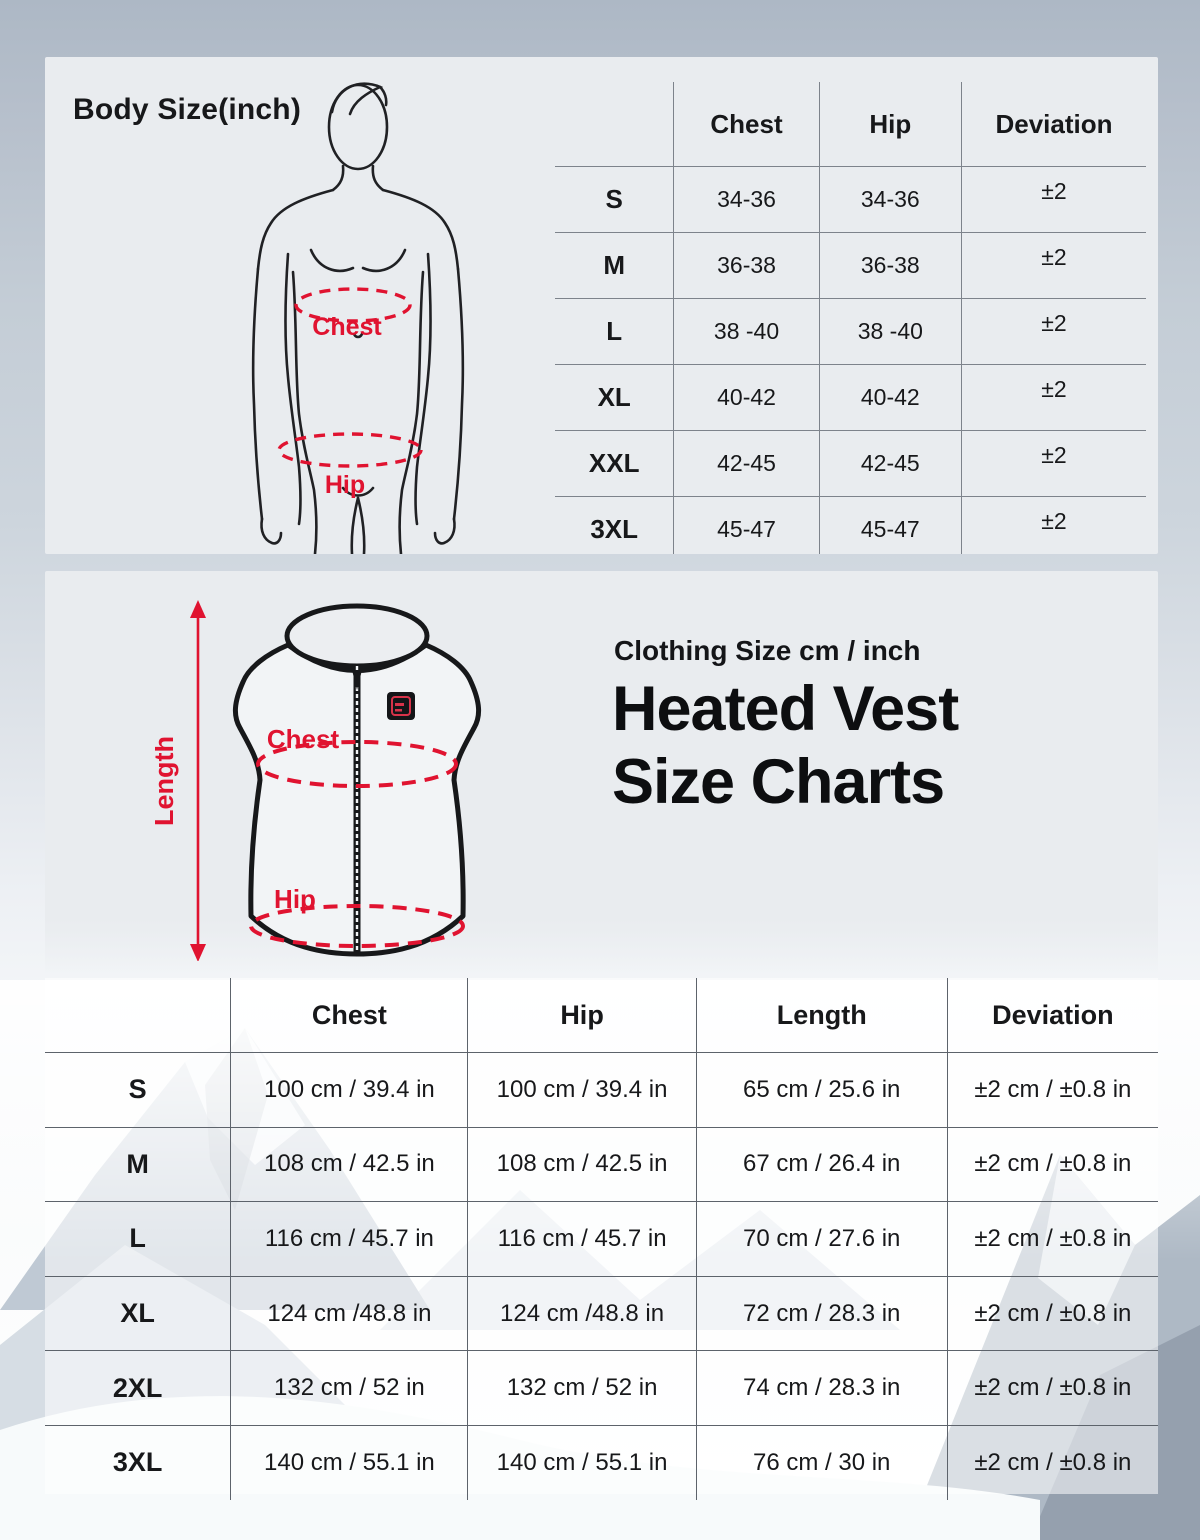  What do you see at coordinates (348, 1164) in the screenshot?
I see `cell-chest: 108 cm / 42.5 in` at bounding box center [348, 1164].